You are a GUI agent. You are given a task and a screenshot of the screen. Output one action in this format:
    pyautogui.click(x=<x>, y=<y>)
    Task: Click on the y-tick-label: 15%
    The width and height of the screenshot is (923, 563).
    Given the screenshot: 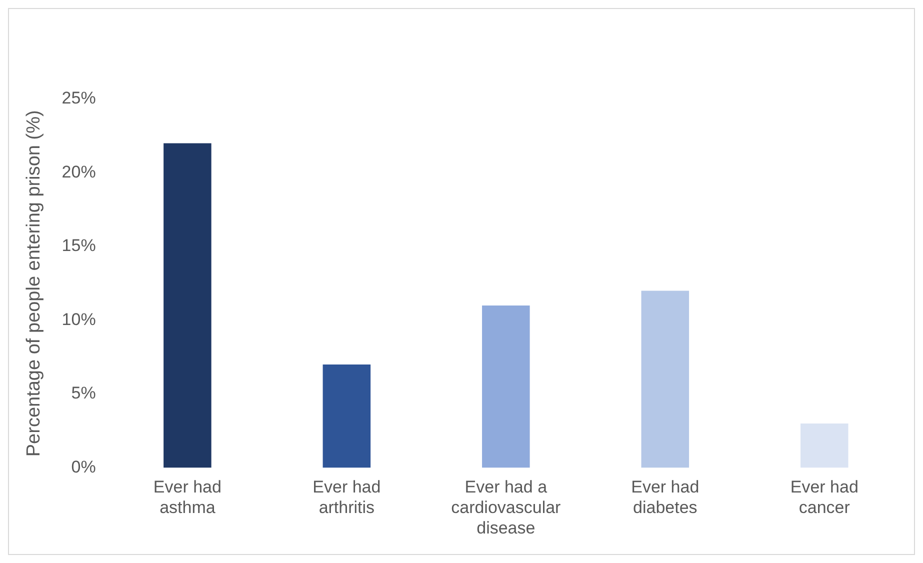 What is the action you would take?
    pyautogui.click(x=79, y=246)
    